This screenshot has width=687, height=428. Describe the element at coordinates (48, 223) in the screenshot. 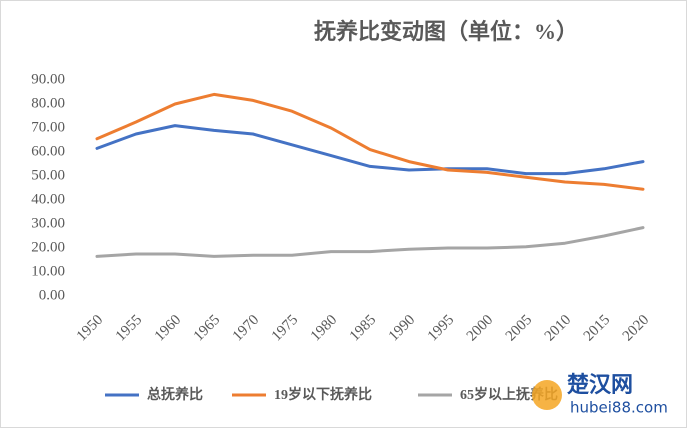

I see `y-tick-label: 30.00` at that location.